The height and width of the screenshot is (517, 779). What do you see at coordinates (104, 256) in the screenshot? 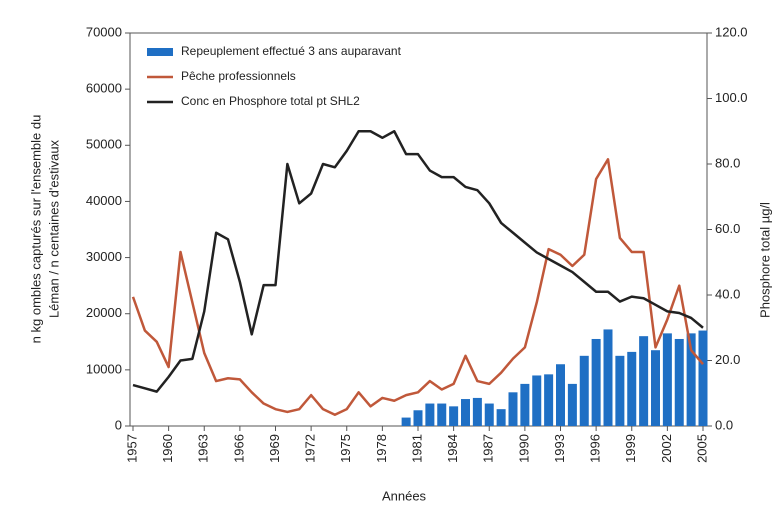
I see `y-tick-label: 30000` at bounding box center [104, 256].